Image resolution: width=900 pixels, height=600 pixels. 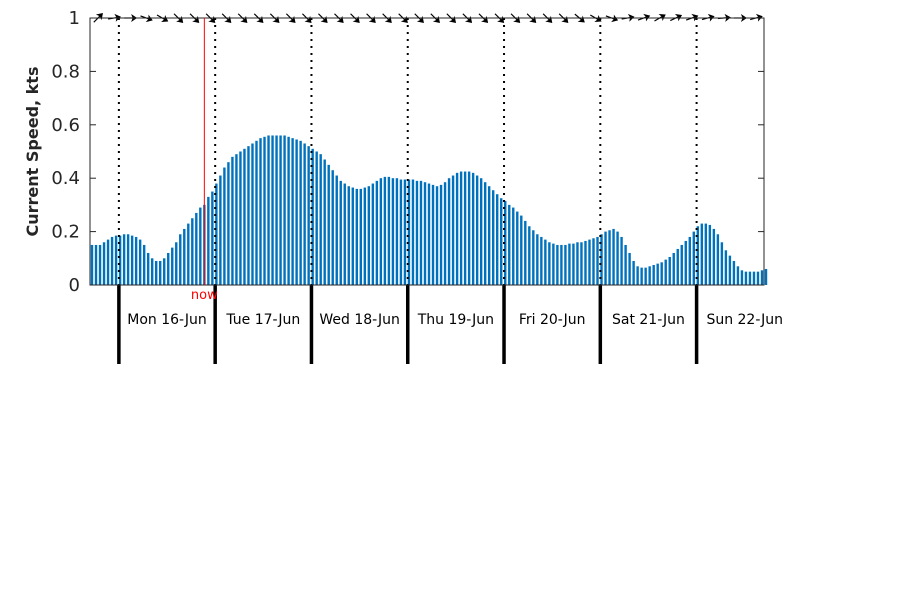 What do you see at coordinates (204, 295) in the screenshot?
I see `now-label: now` at bounding box center [204, 295].